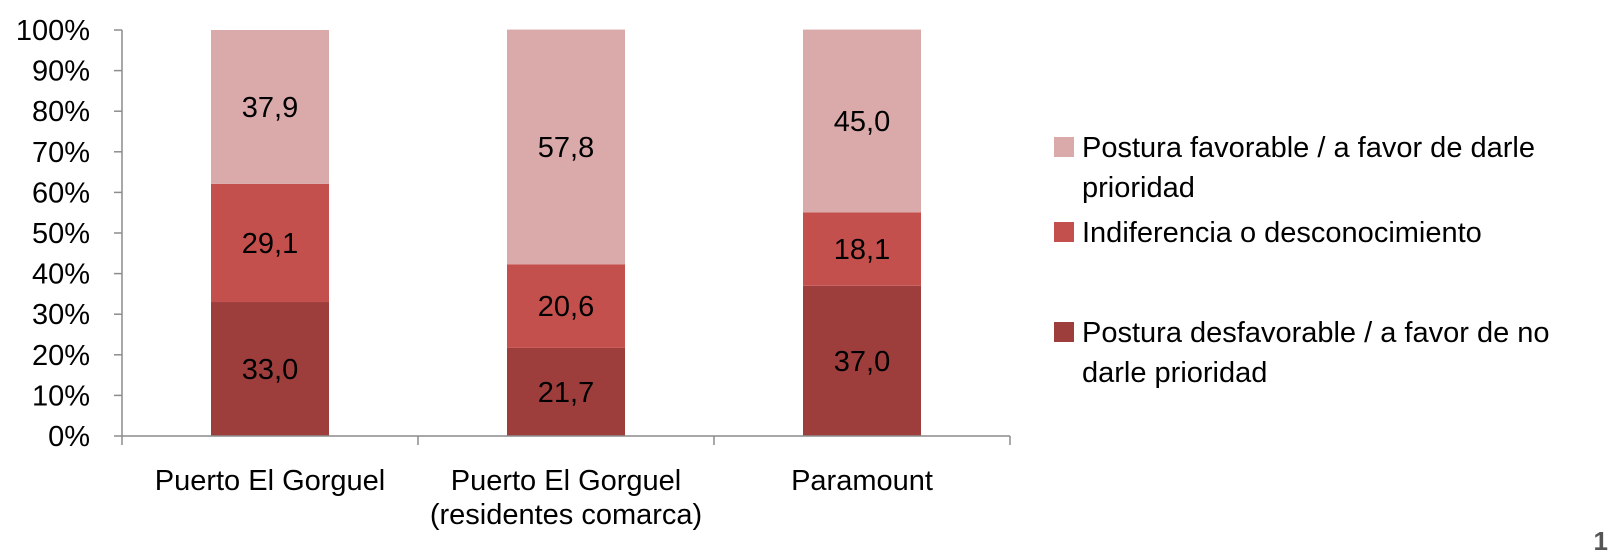 The width and height of the screenshot is (1608, 552). What do you see at coordinates (61, 396) in the screenshot?
I see `y-tick-label: 10%` at bounding box center [61, 396].